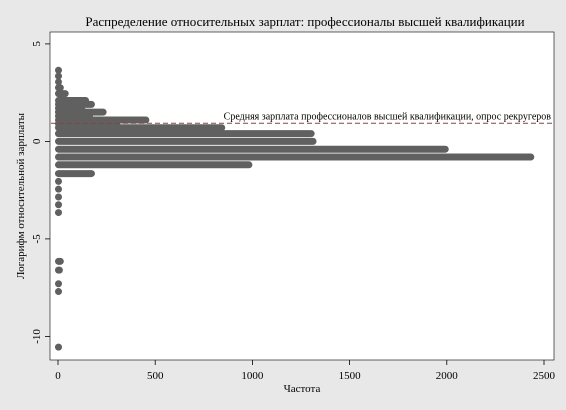 This screenshot has height=410, width=566. What do you see at coordinates (37, 336) in the screenshot?
I see `y-tick-label: -10` at bounding box center [37, 336].